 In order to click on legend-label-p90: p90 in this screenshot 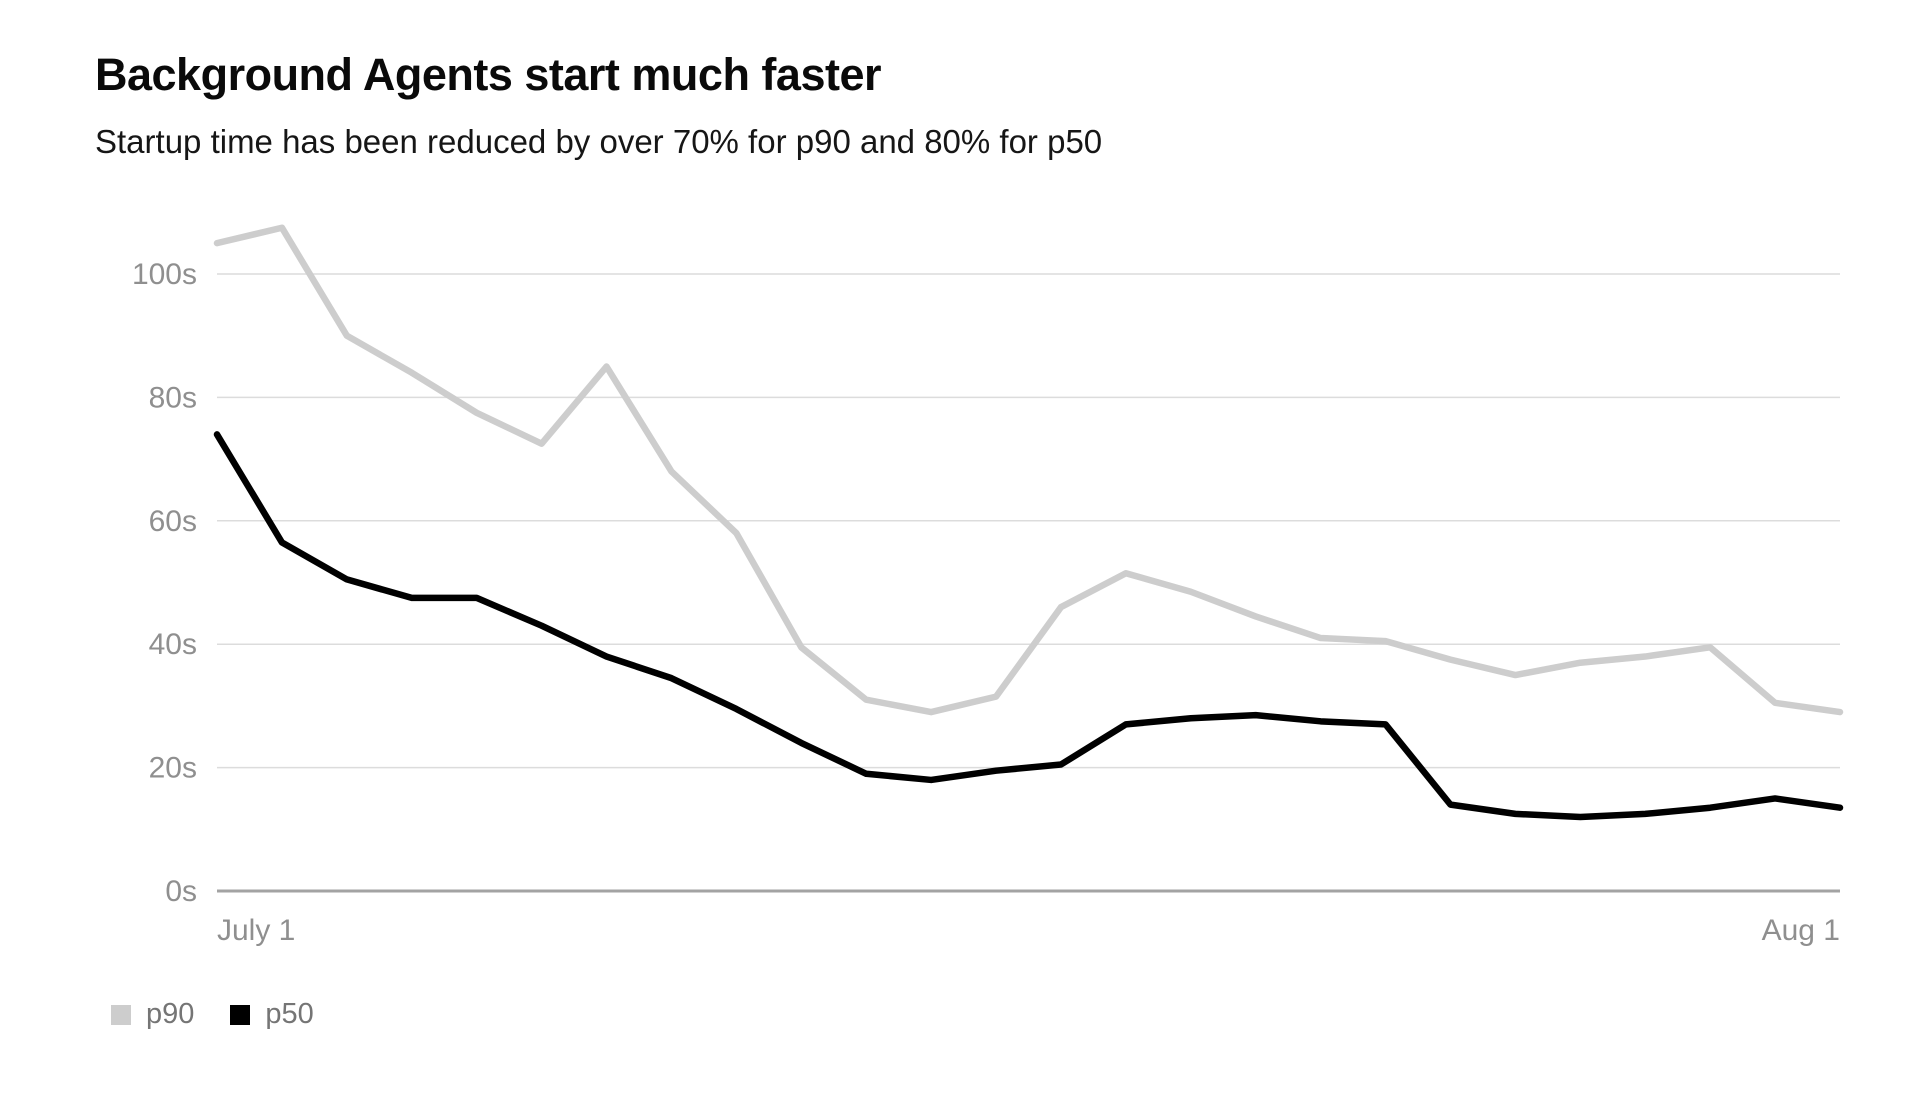, I will do `click(170, 1014)`.